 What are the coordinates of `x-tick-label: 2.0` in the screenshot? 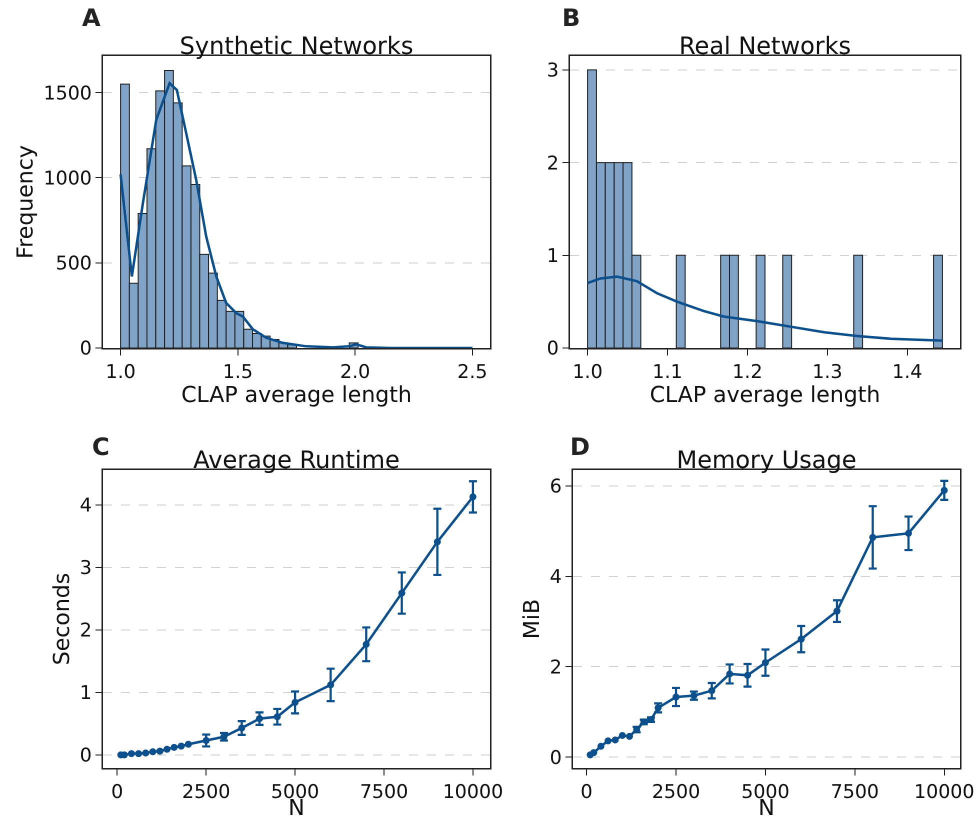 It's located at (355, 372).